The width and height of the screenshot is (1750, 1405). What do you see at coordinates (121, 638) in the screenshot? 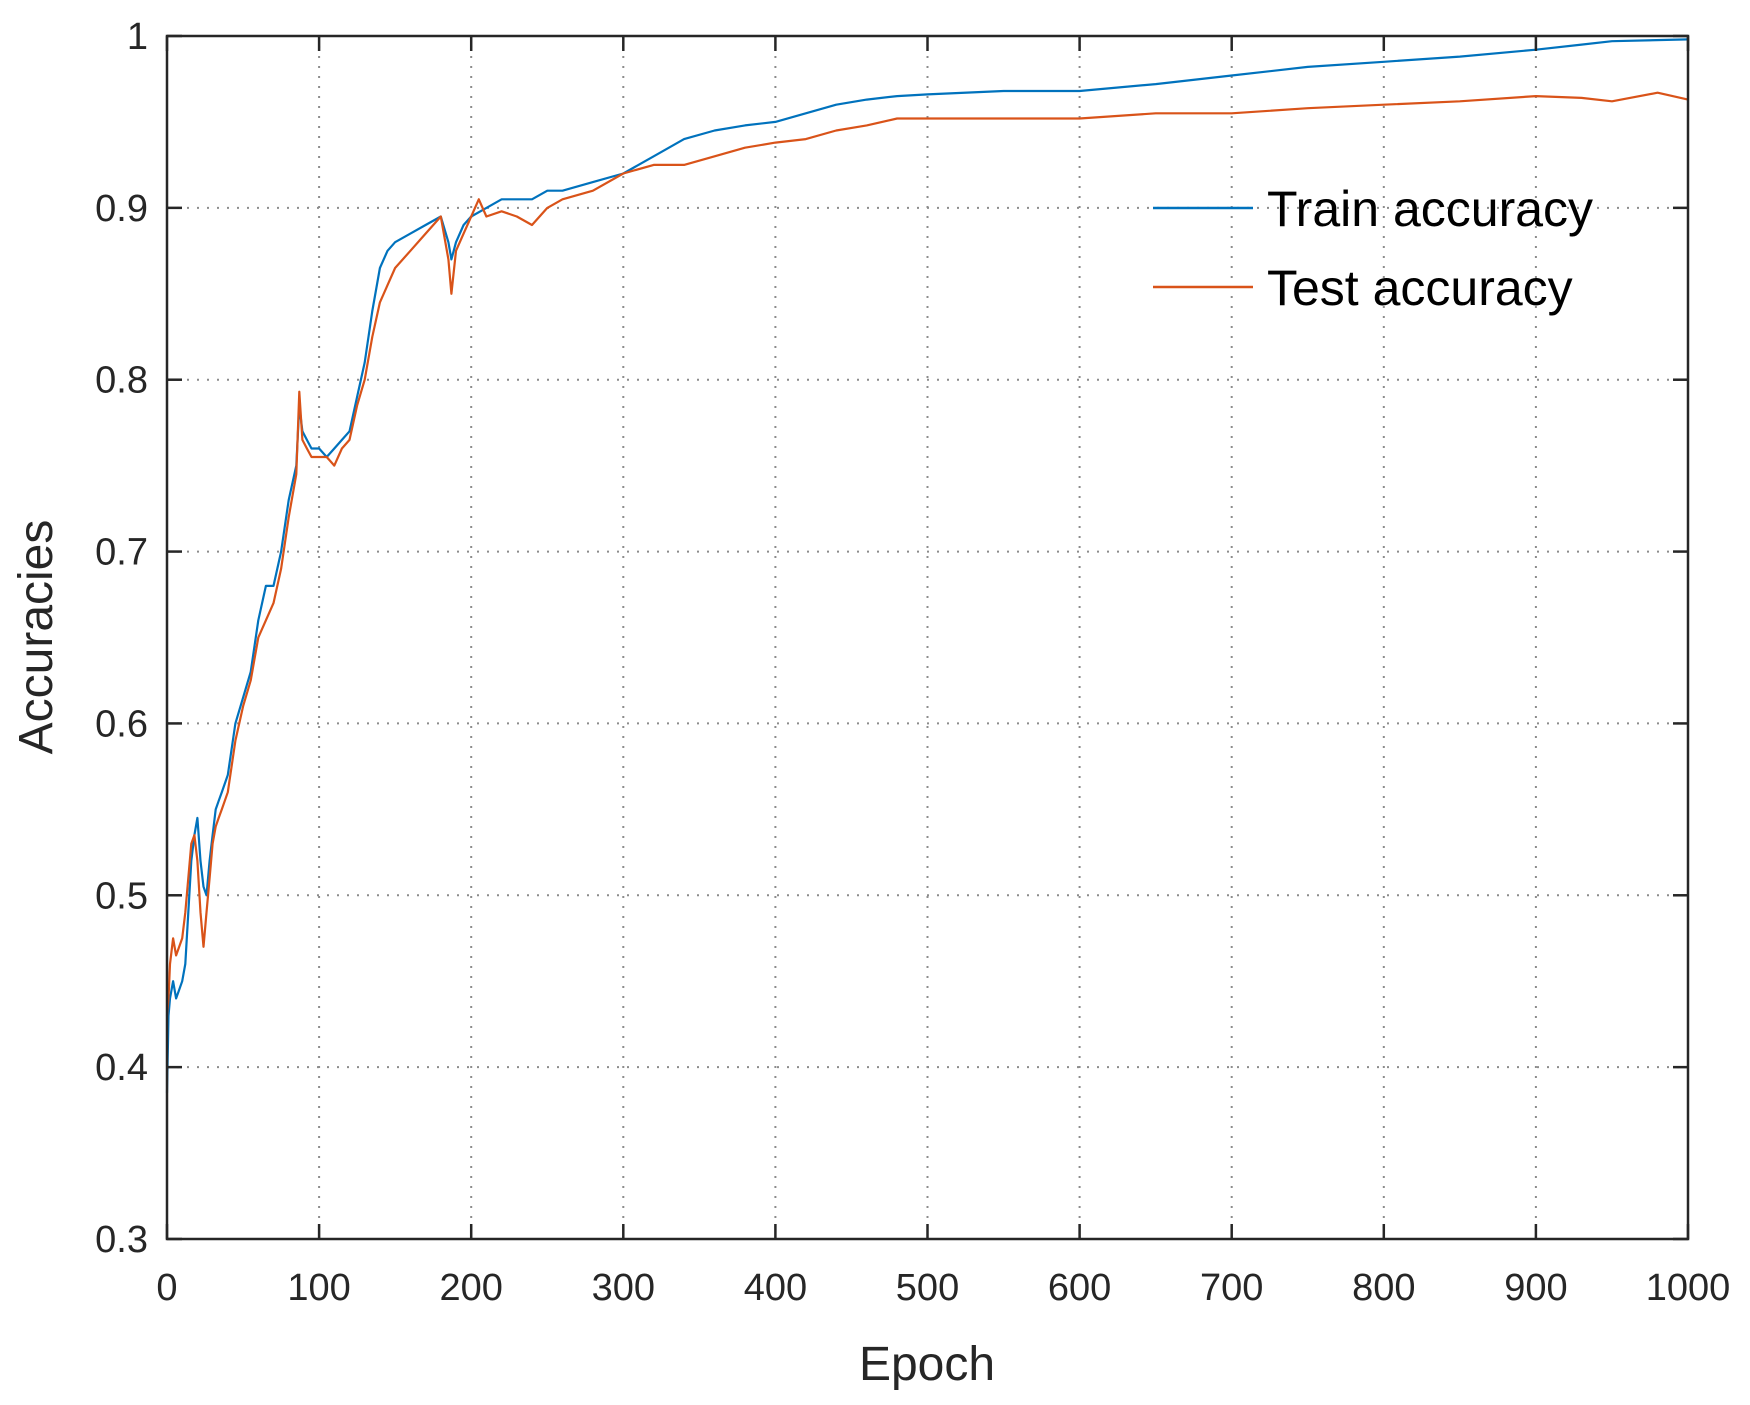
I see `y-tick-labels: 0.3 0.4 0.5 0.6 0.7 0.8 0.9 1` at bounding box center [121, 638].